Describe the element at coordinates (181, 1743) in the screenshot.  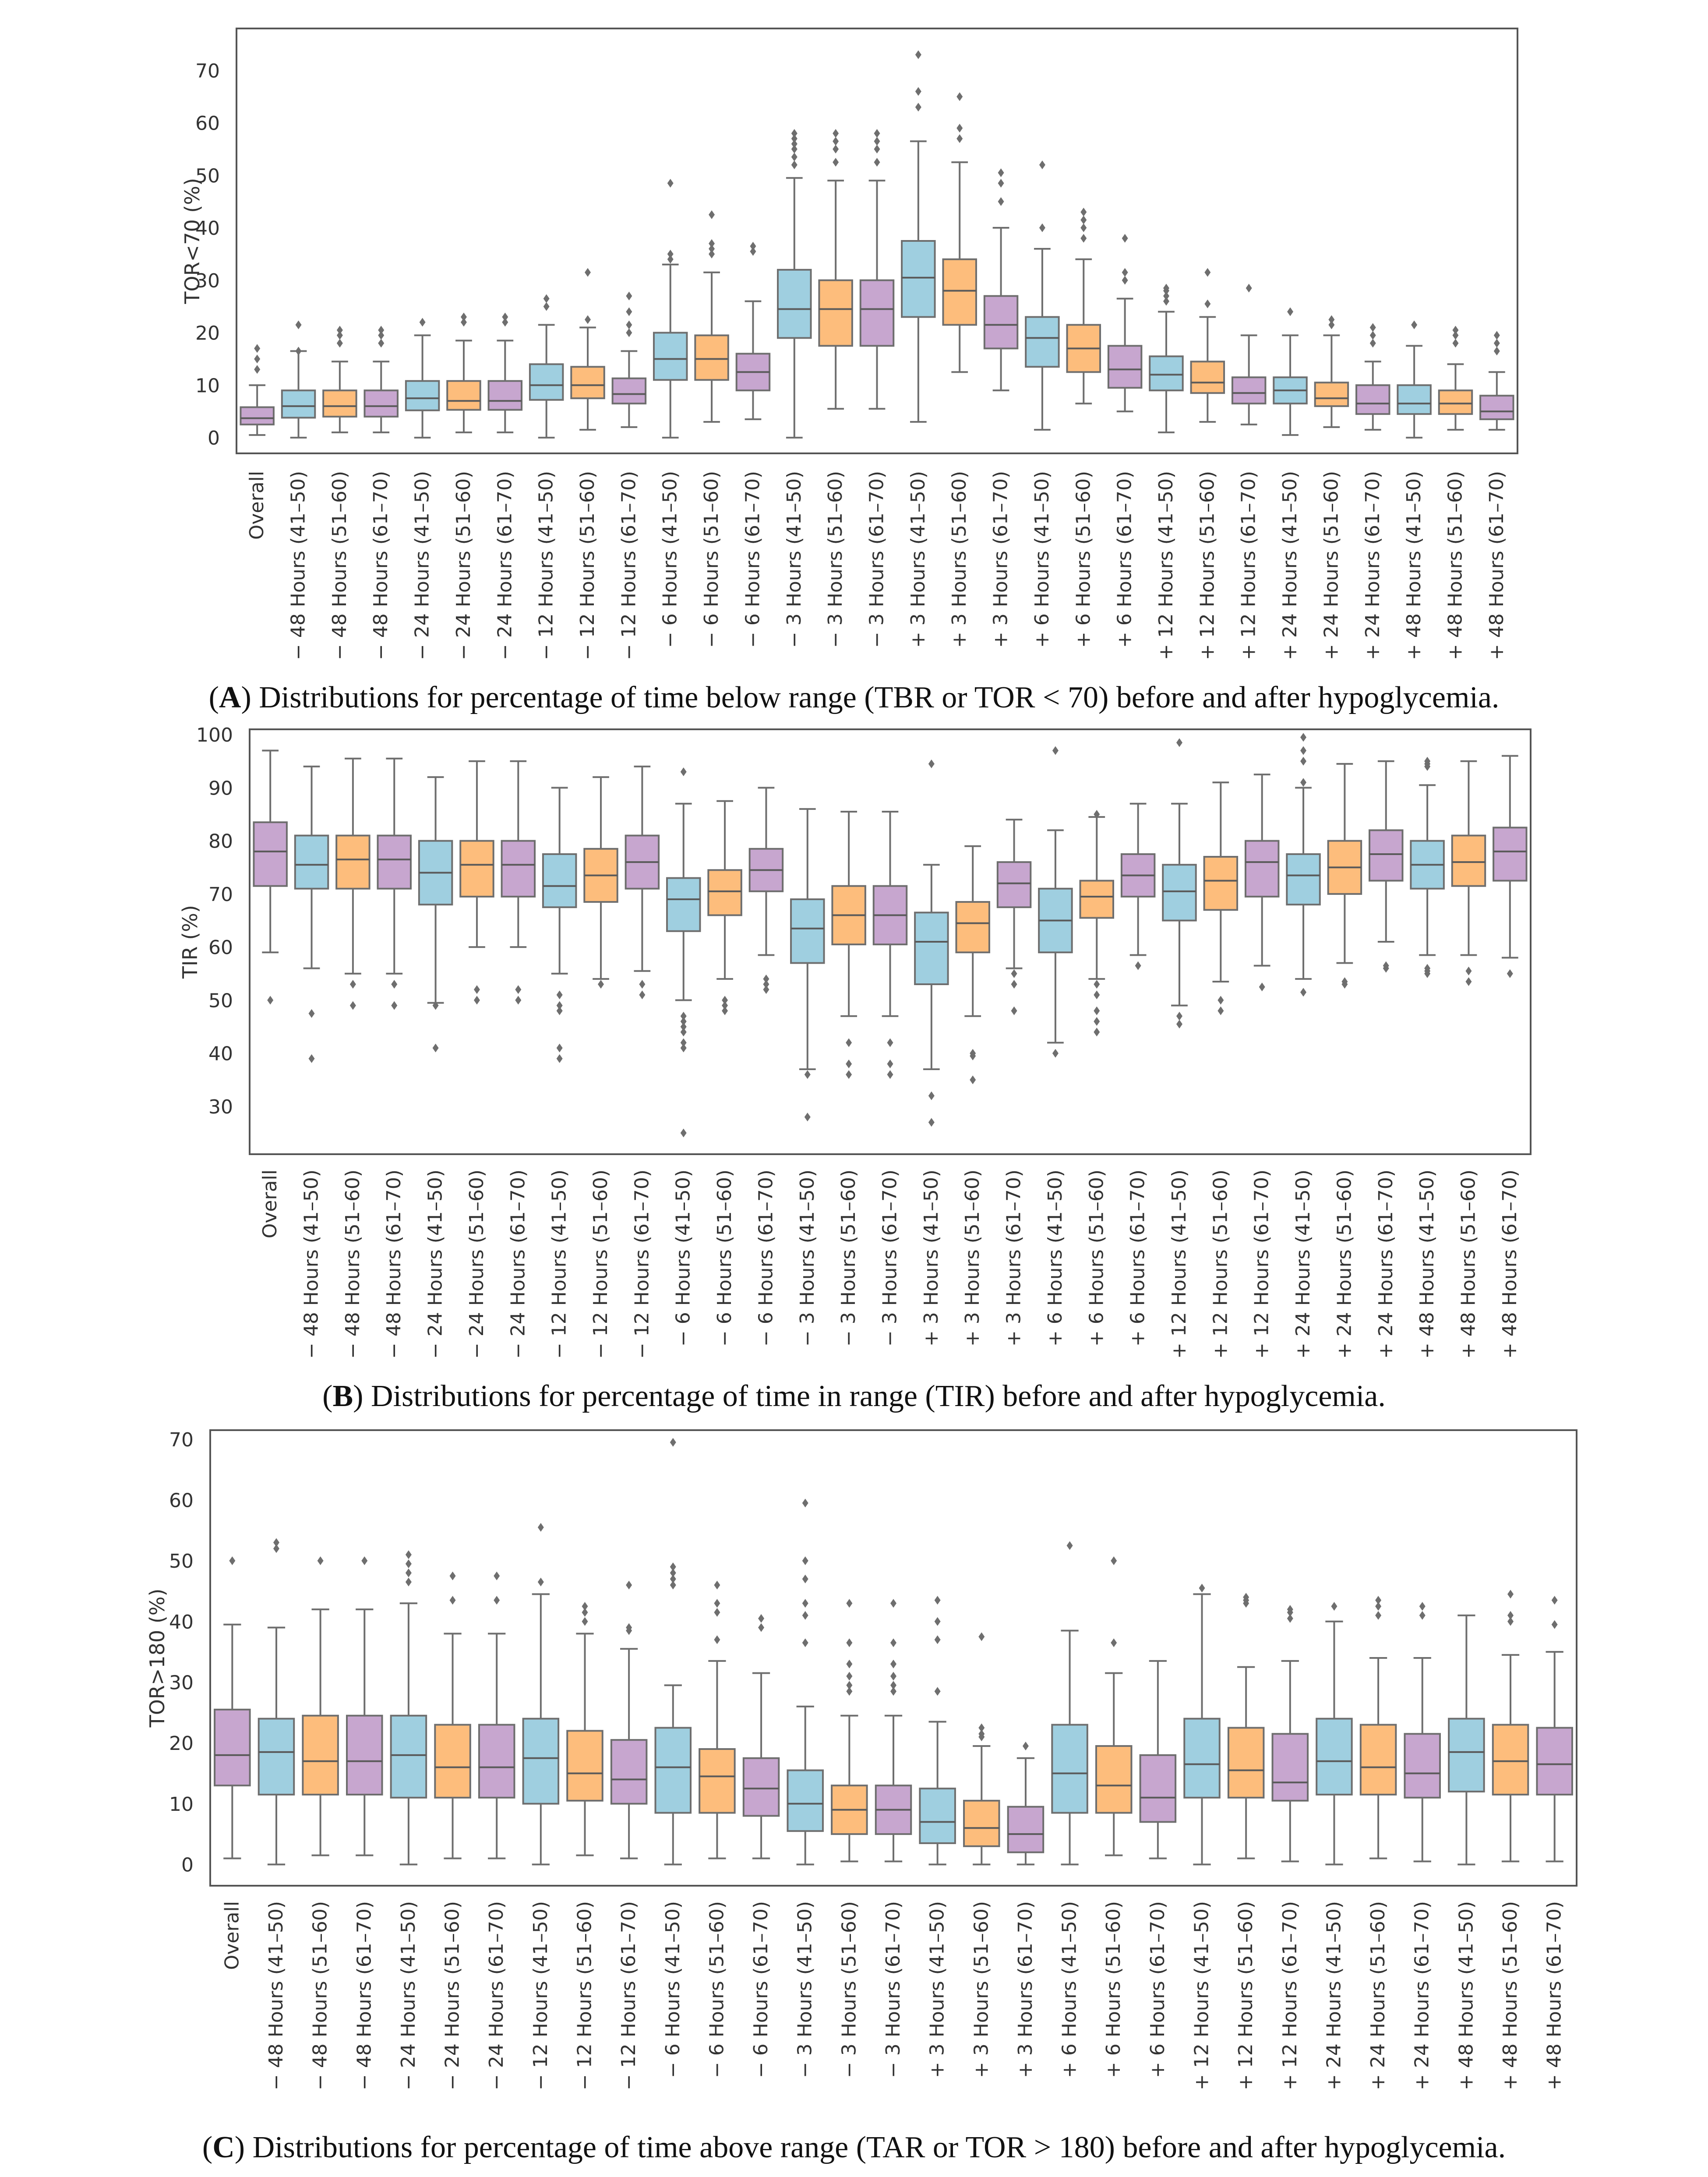
I see `y-tick-label: 20` at that location.